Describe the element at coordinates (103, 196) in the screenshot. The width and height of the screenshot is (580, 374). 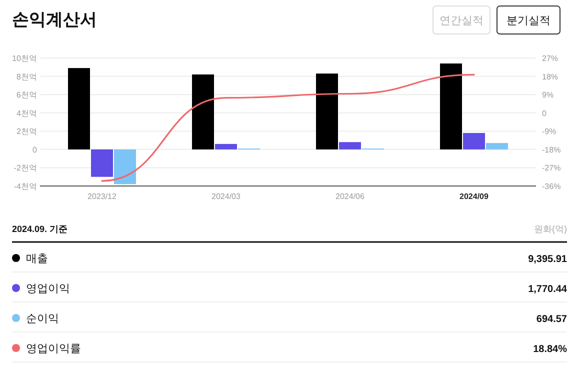
I see `x-tick-label: 2023/12` at that location.